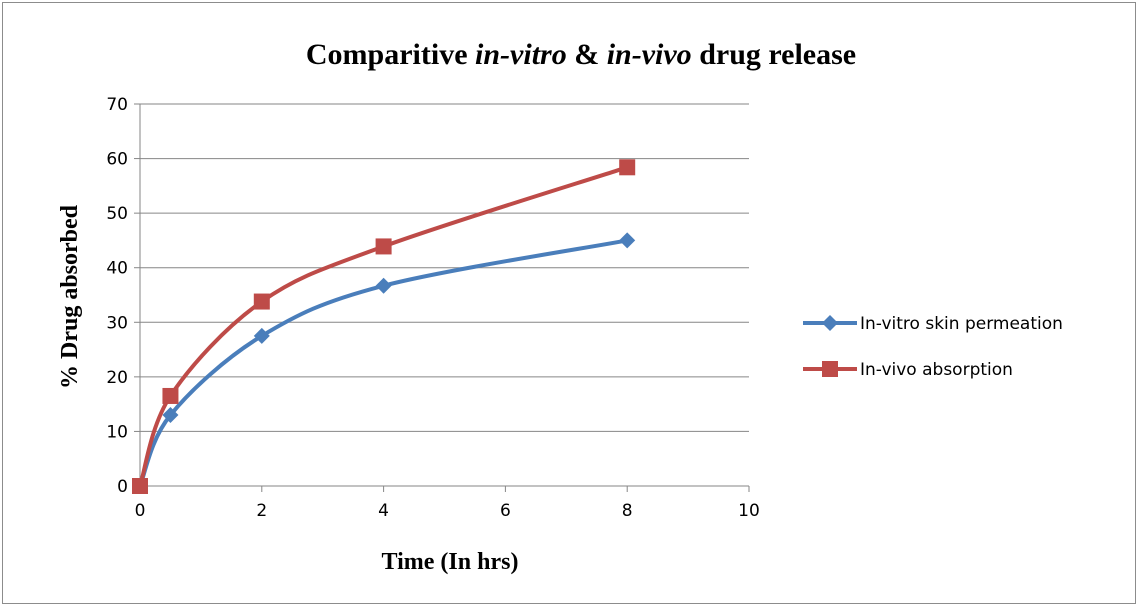 The image size is (1140, 608). I want to click on legend-item-0: In-vitro skin permeation, so click(933, 324).